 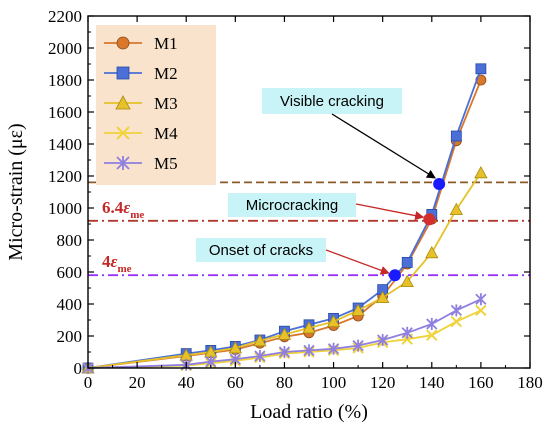 I want to click on y-tick-label: 200, so click(x=70, y=336).